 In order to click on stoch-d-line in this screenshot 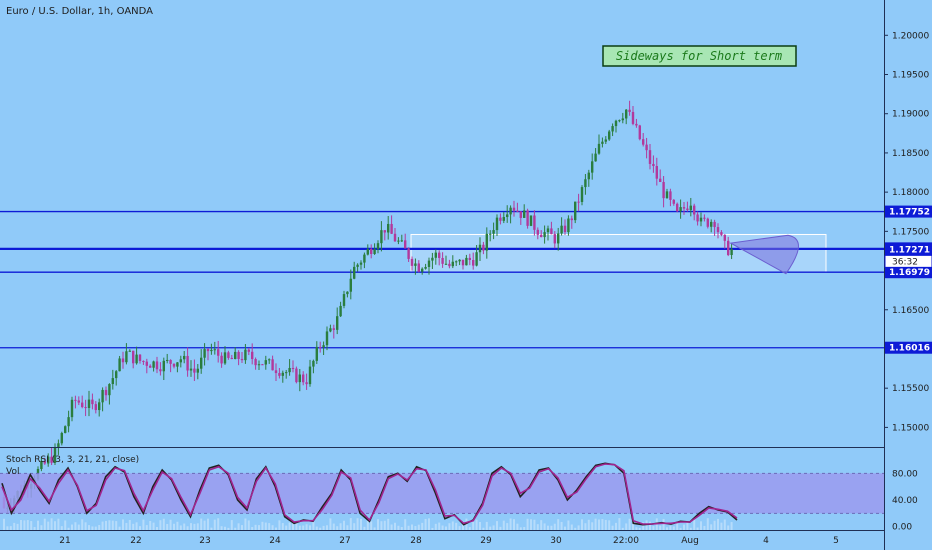, I will do `click(369, 494)`.